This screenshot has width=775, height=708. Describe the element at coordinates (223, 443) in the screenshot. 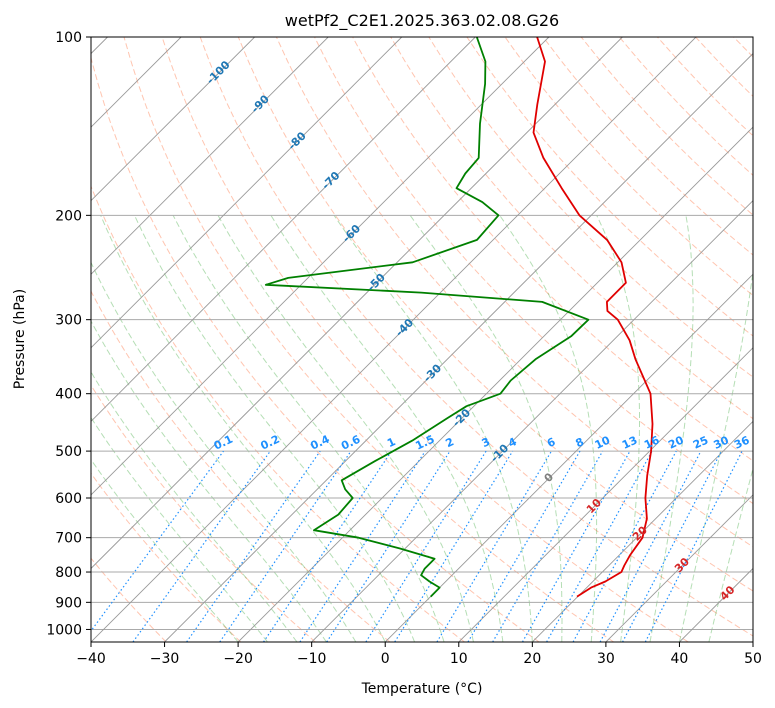

I see `mixing-ratio-label: 0.1` at that location.